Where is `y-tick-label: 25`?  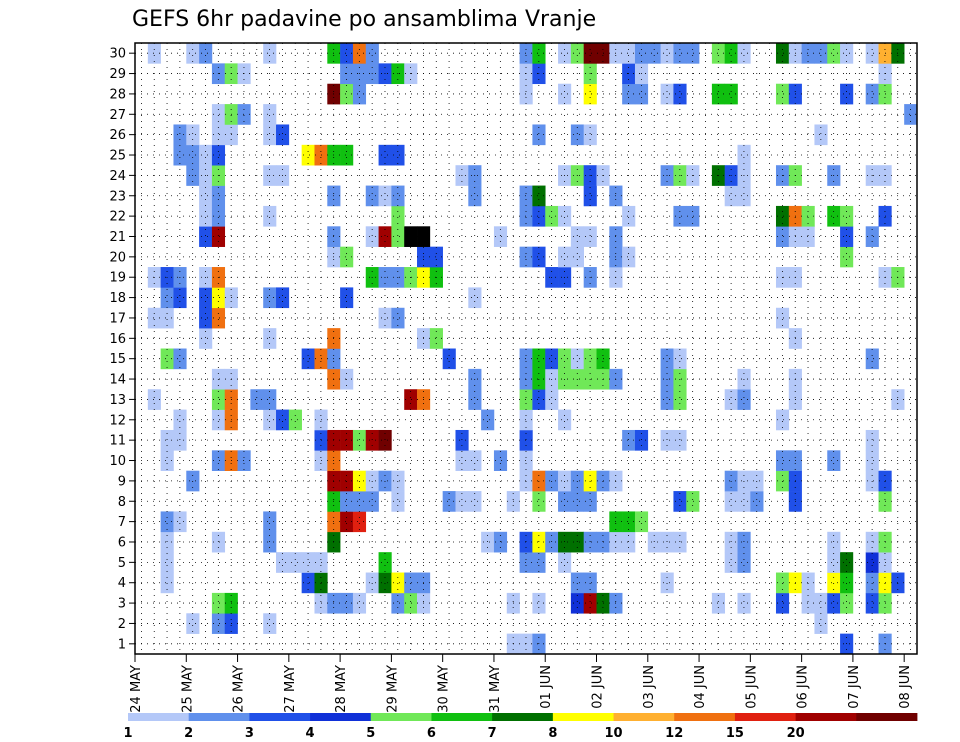 y-tick-label: 25 is located at coordinates (117, 156).